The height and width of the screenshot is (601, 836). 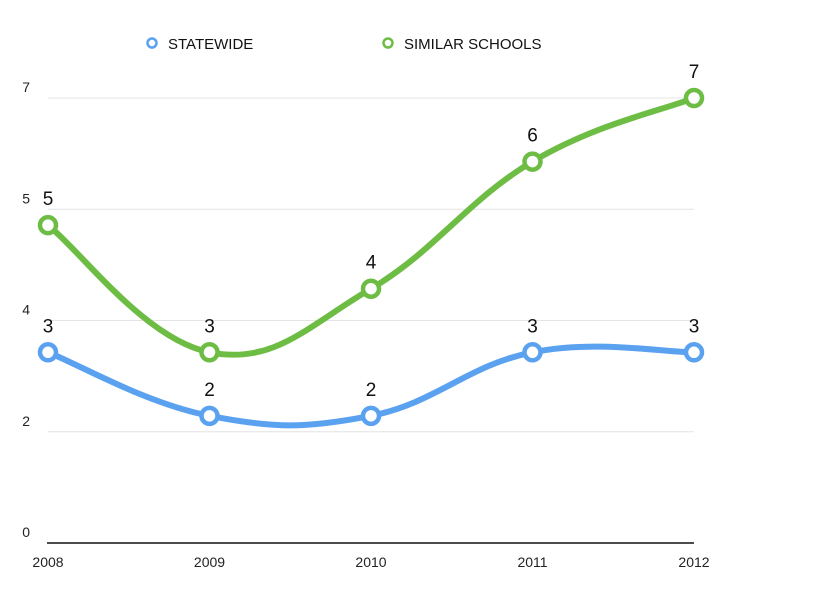 What do you see at coordinates (694, 72) in the screenshot?
I see `similar-schools-data-label: 7` at bounding box center [694, 72].